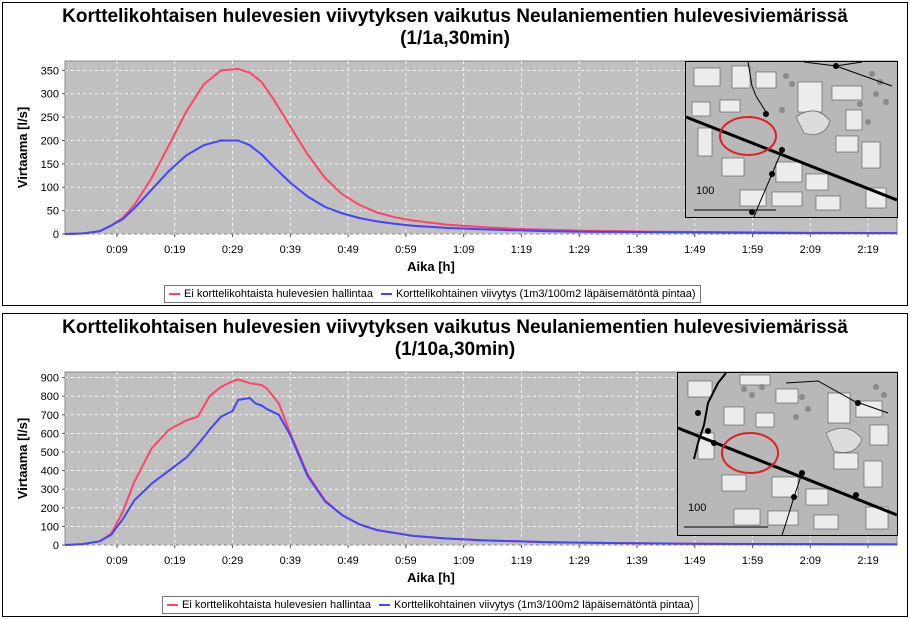  I want to click on y-tick-label: 600, so click(50, 434).